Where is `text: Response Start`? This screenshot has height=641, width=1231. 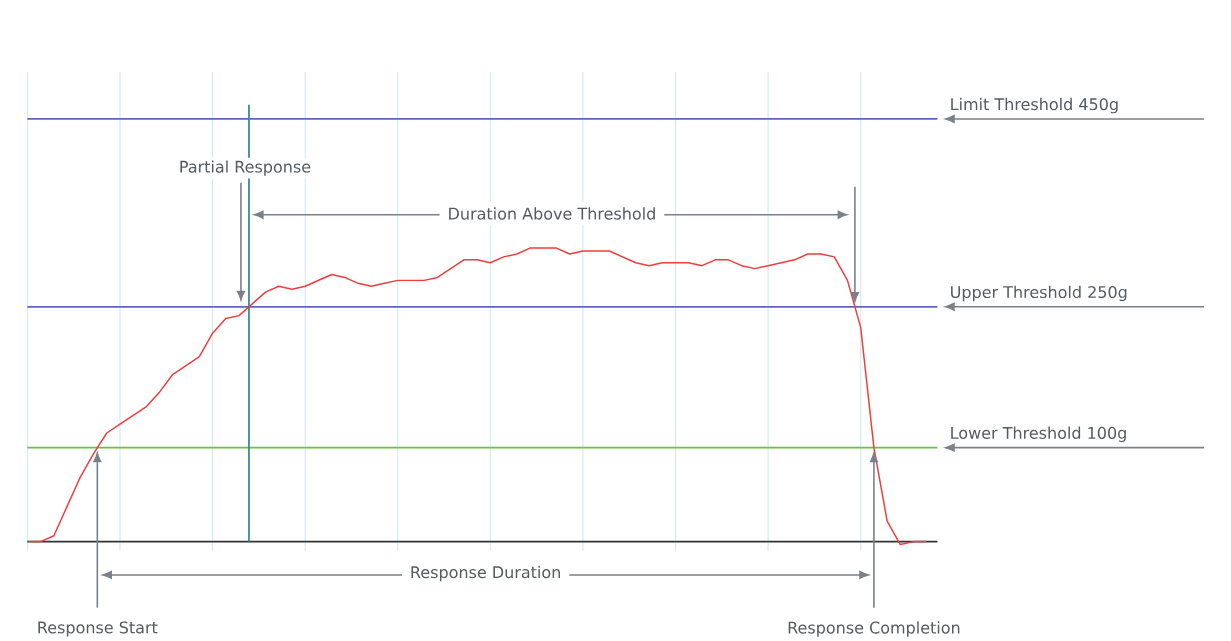
text: Response Start is located at coordinates (98, 629).